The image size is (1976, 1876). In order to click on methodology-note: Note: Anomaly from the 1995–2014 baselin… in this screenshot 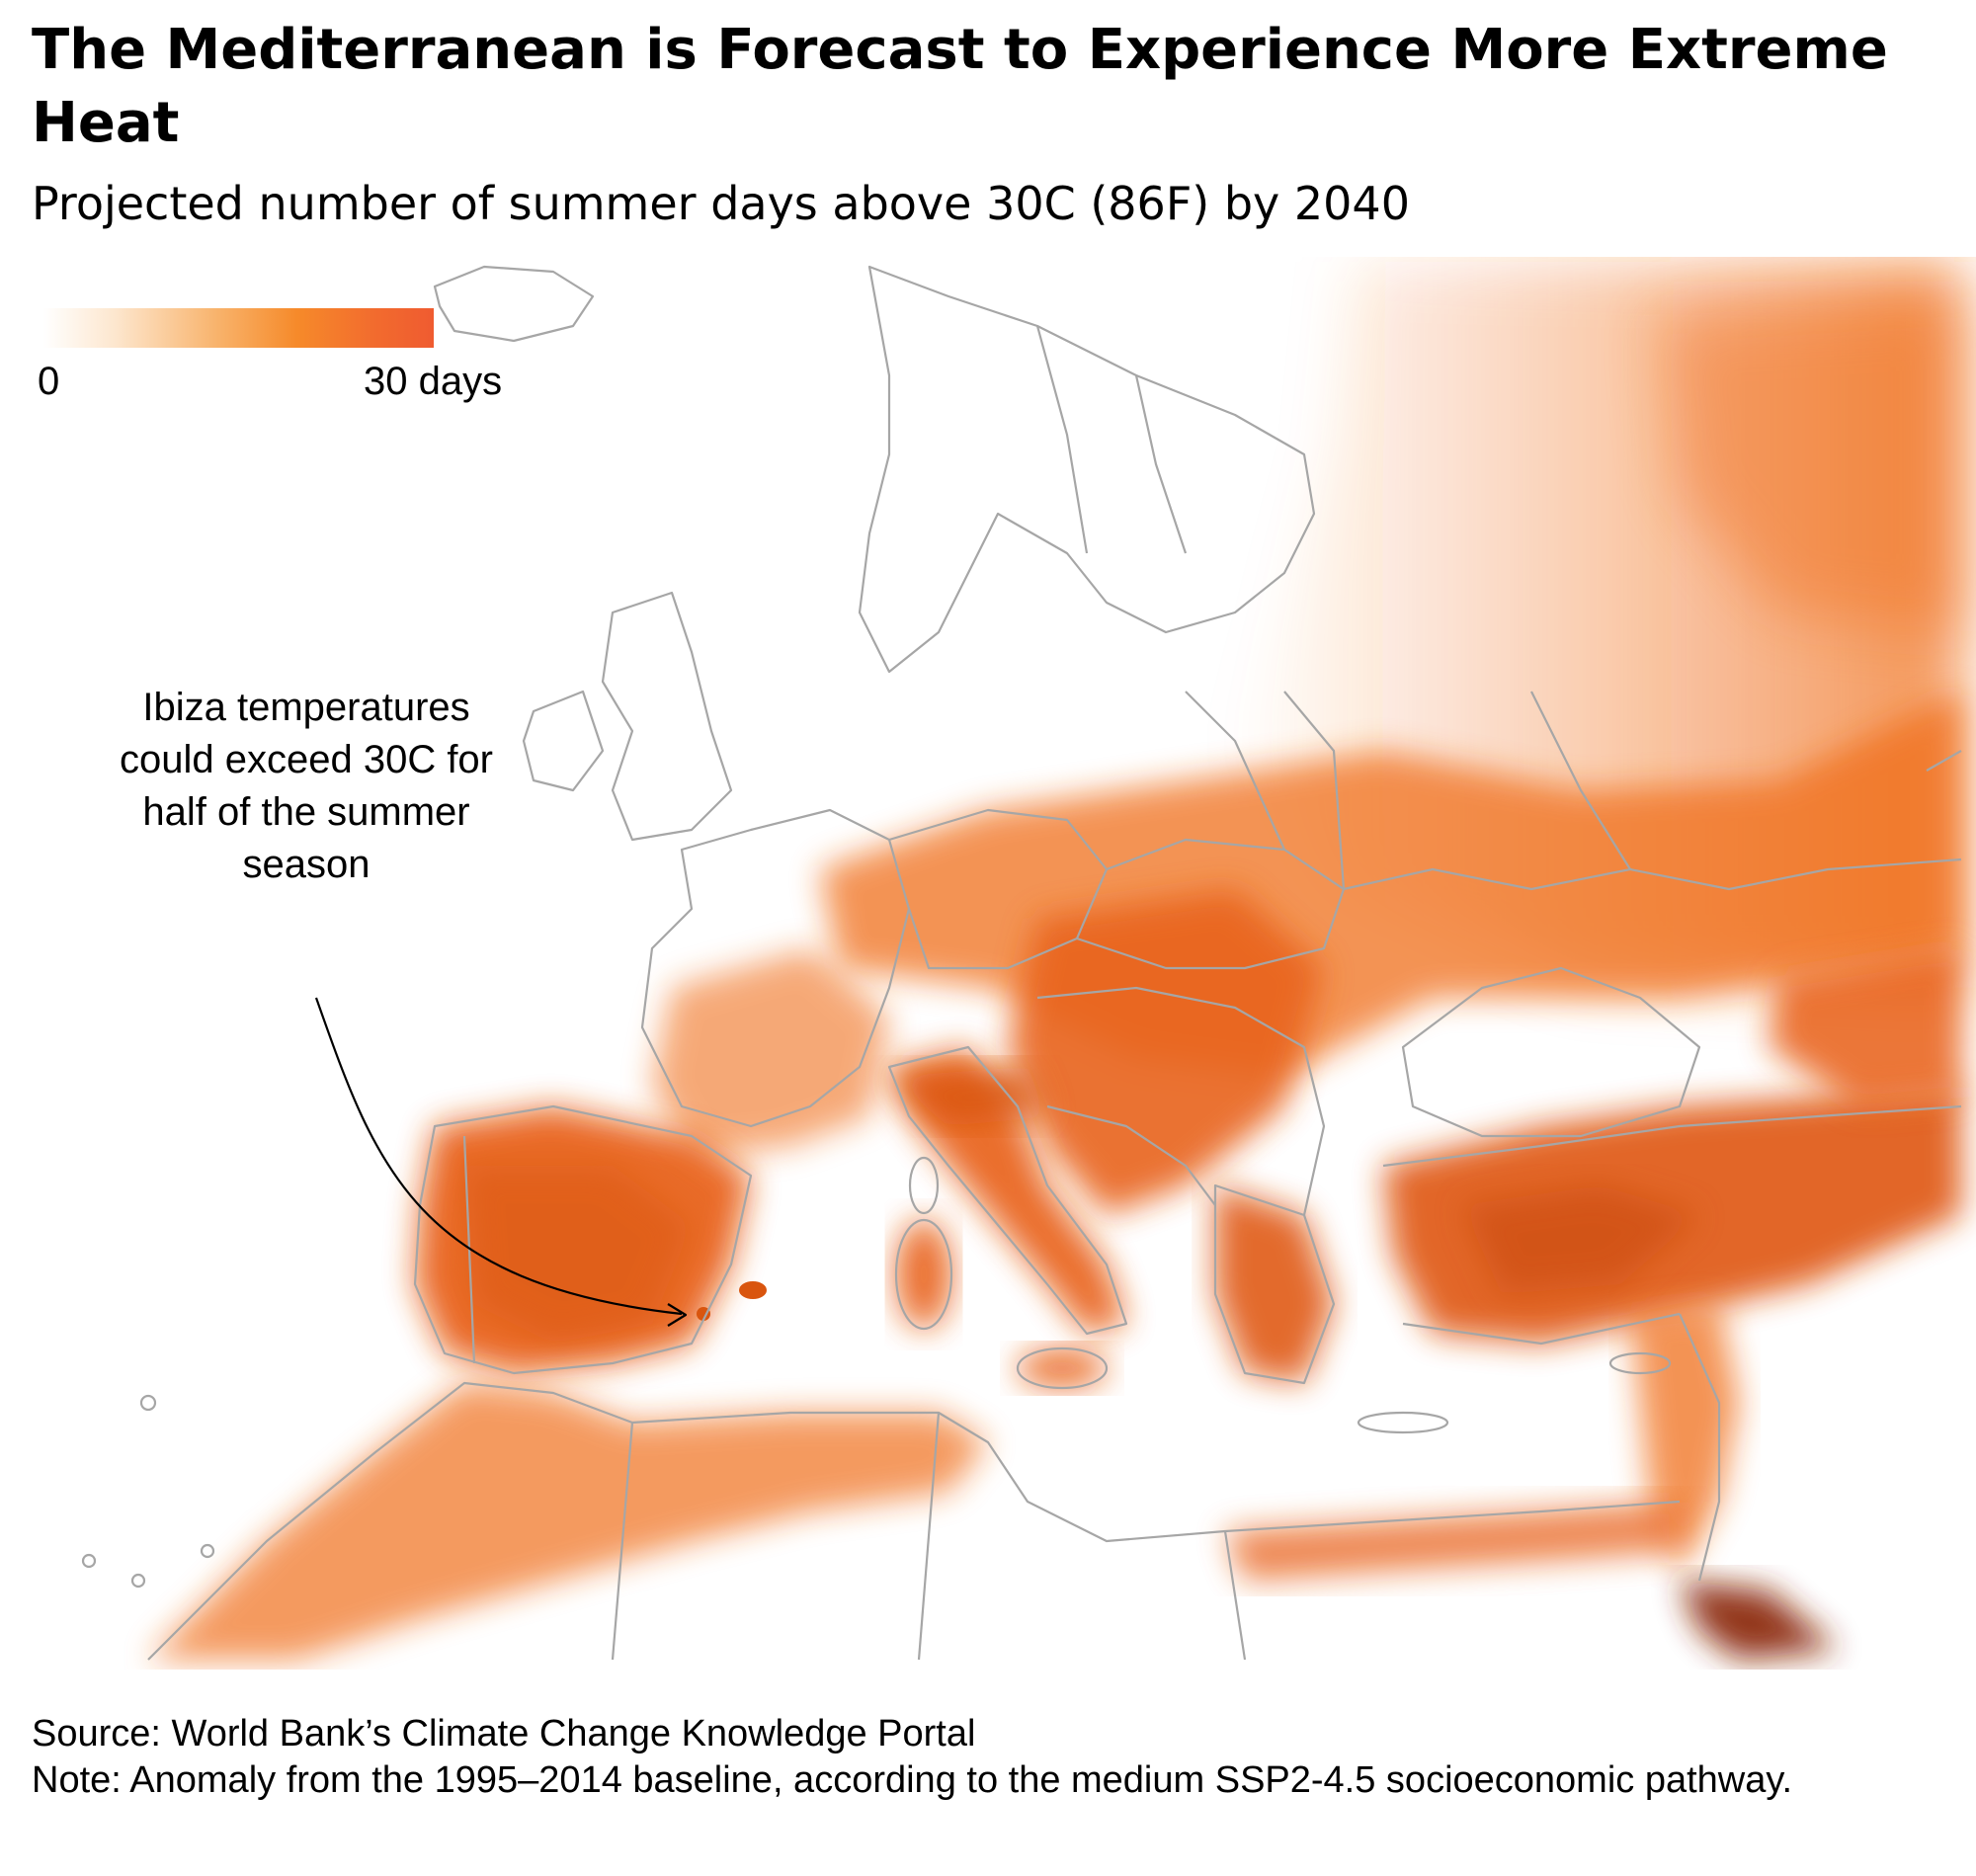, I will do `click(912, 1780)`.